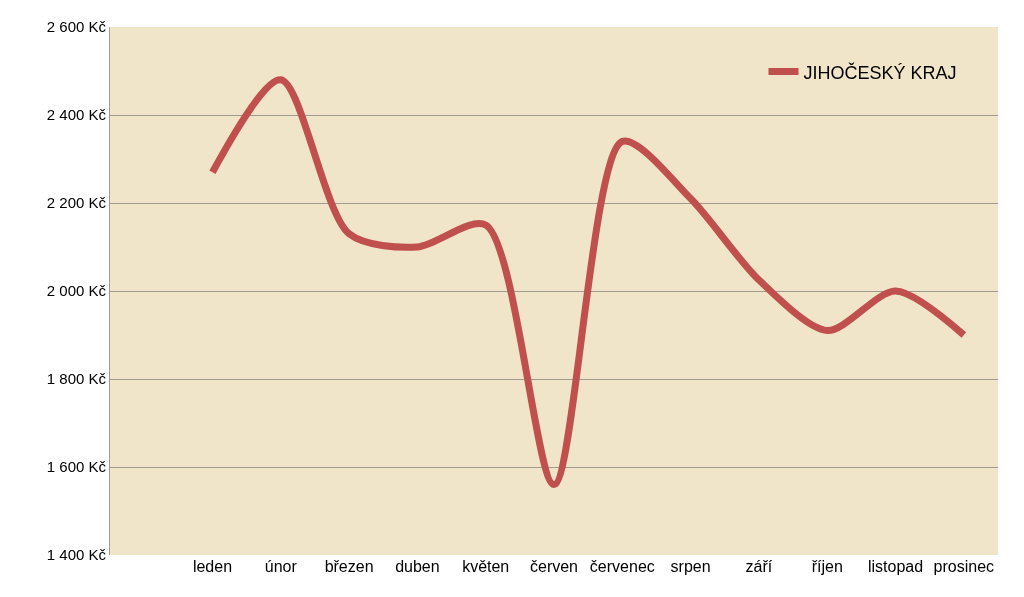 The height and width of the screenshot is (597, 1024). Describe the element at coordinates (76, 203) in the screenshot. I see `y-tick-label: 2 200 Kč` at that location.